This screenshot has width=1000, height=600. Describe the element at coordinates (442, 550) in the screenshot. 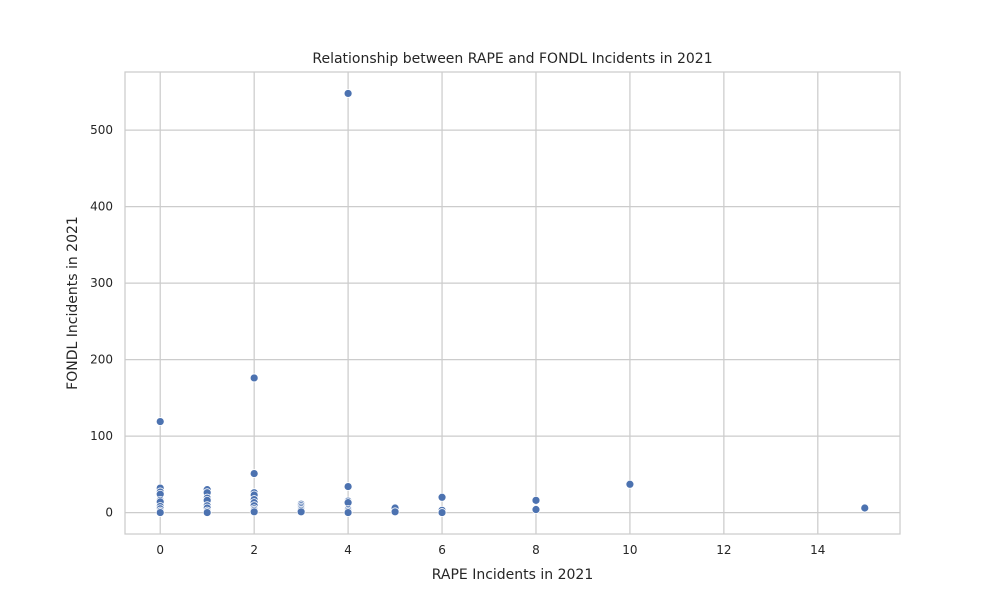

I see `x-tick-label: 6` at that location.